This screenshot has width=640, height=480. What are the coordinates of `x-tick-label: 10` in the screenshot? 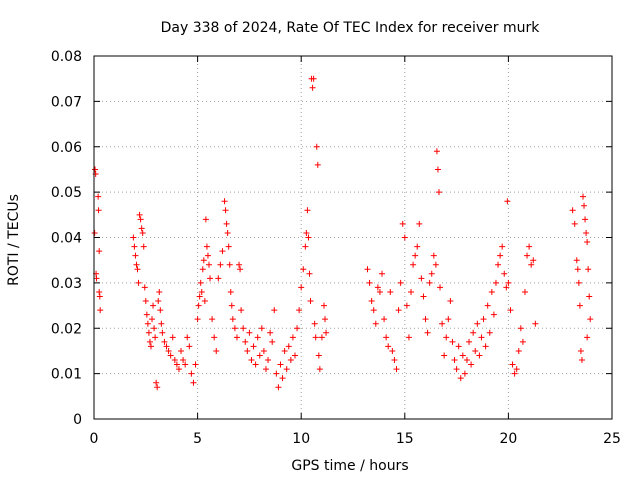 It's located at (301, 439).